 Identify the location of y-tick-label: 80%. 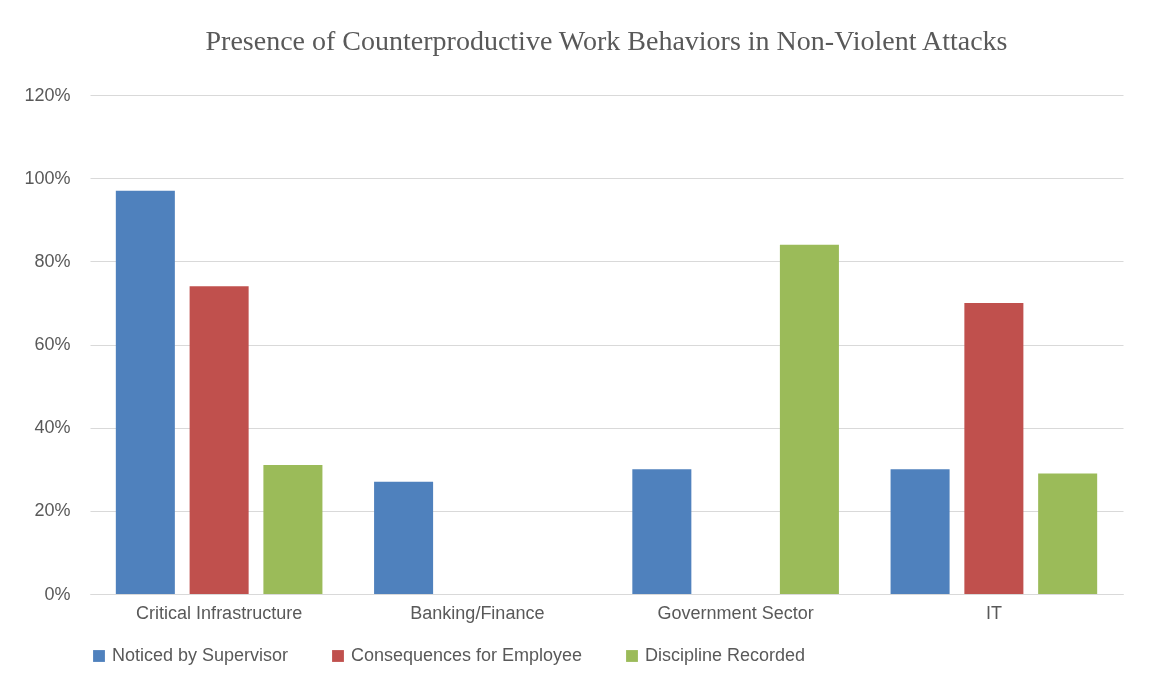
(52, 260).